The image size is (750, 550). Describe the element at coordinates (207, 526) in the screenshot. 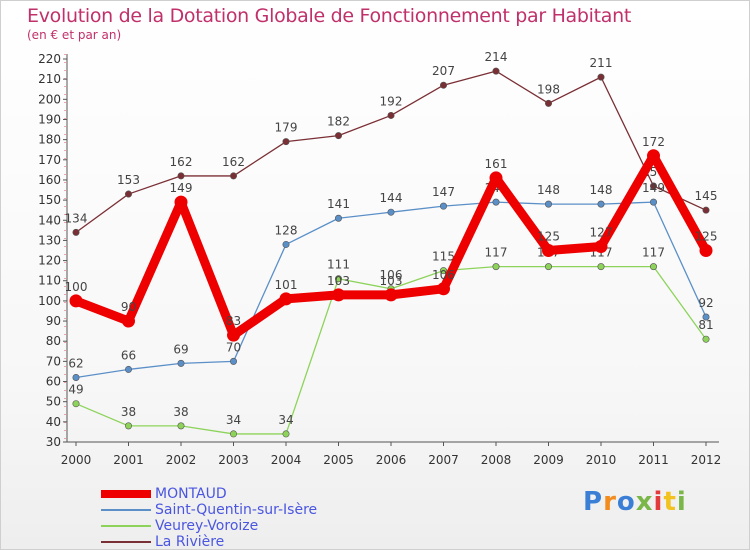

I see `legend-label: Veurey-Voroize` at that location.